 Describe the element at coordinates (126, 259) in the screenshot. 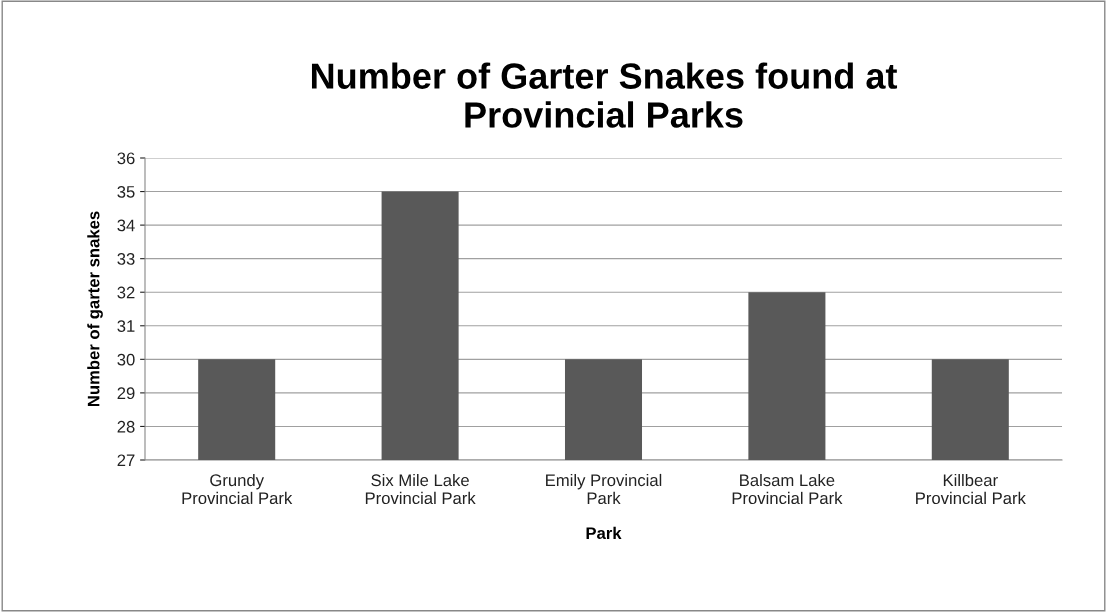

I see `y-tick-label: 33` at that location.